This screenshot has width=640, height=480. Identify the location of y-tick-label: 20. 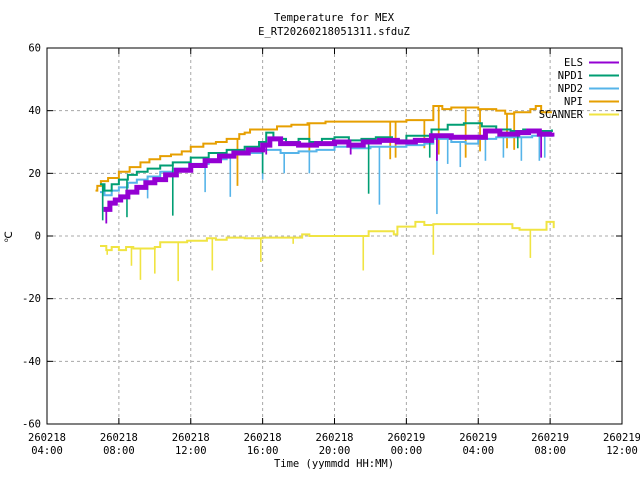
(34, 174).